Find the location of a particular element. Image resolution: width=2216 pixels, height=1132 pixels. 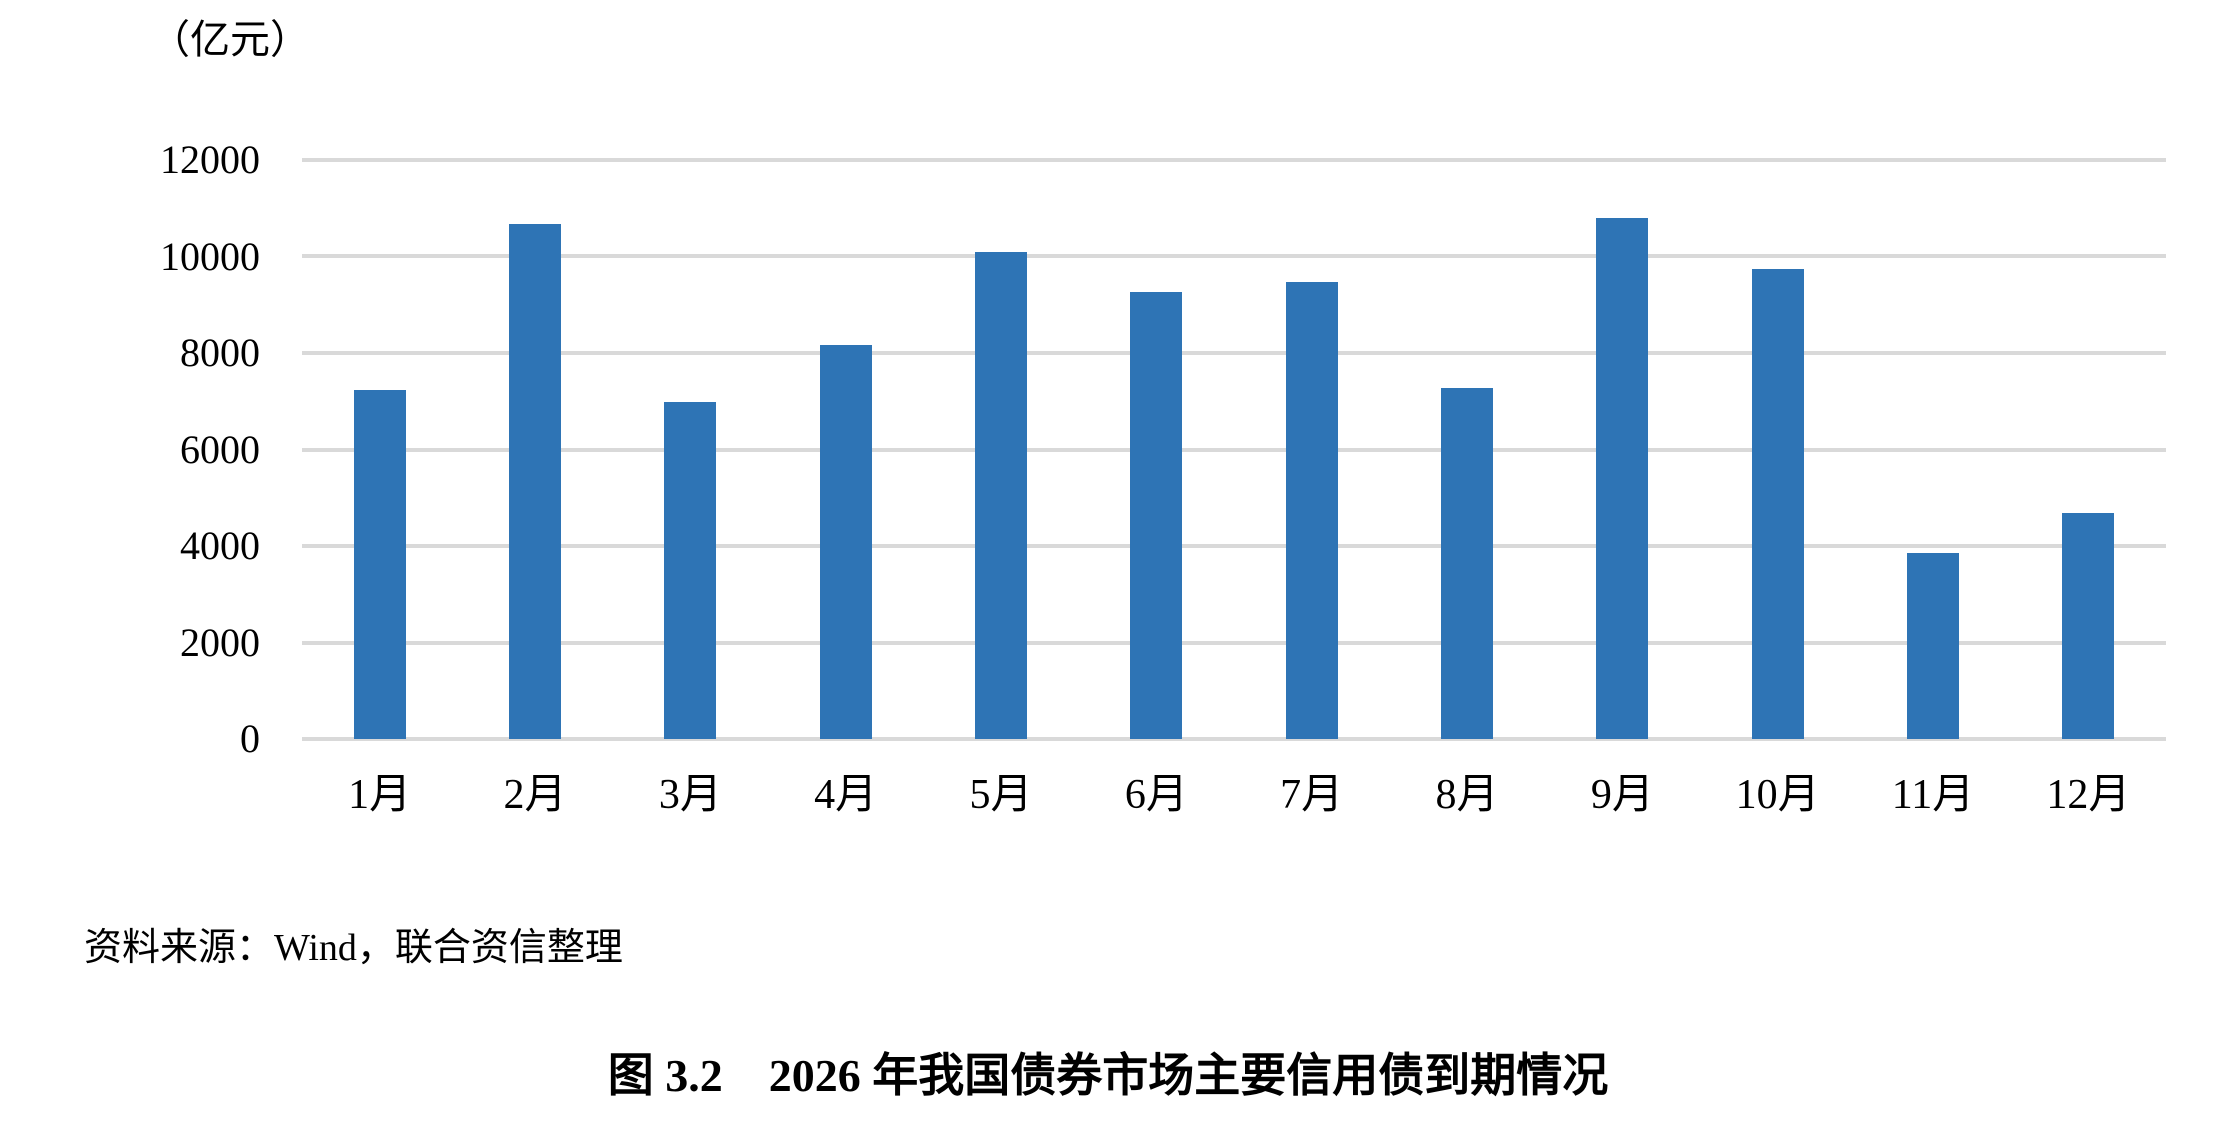

x-axis-label-5月: 5月 is located at coordinates (1001, 795).